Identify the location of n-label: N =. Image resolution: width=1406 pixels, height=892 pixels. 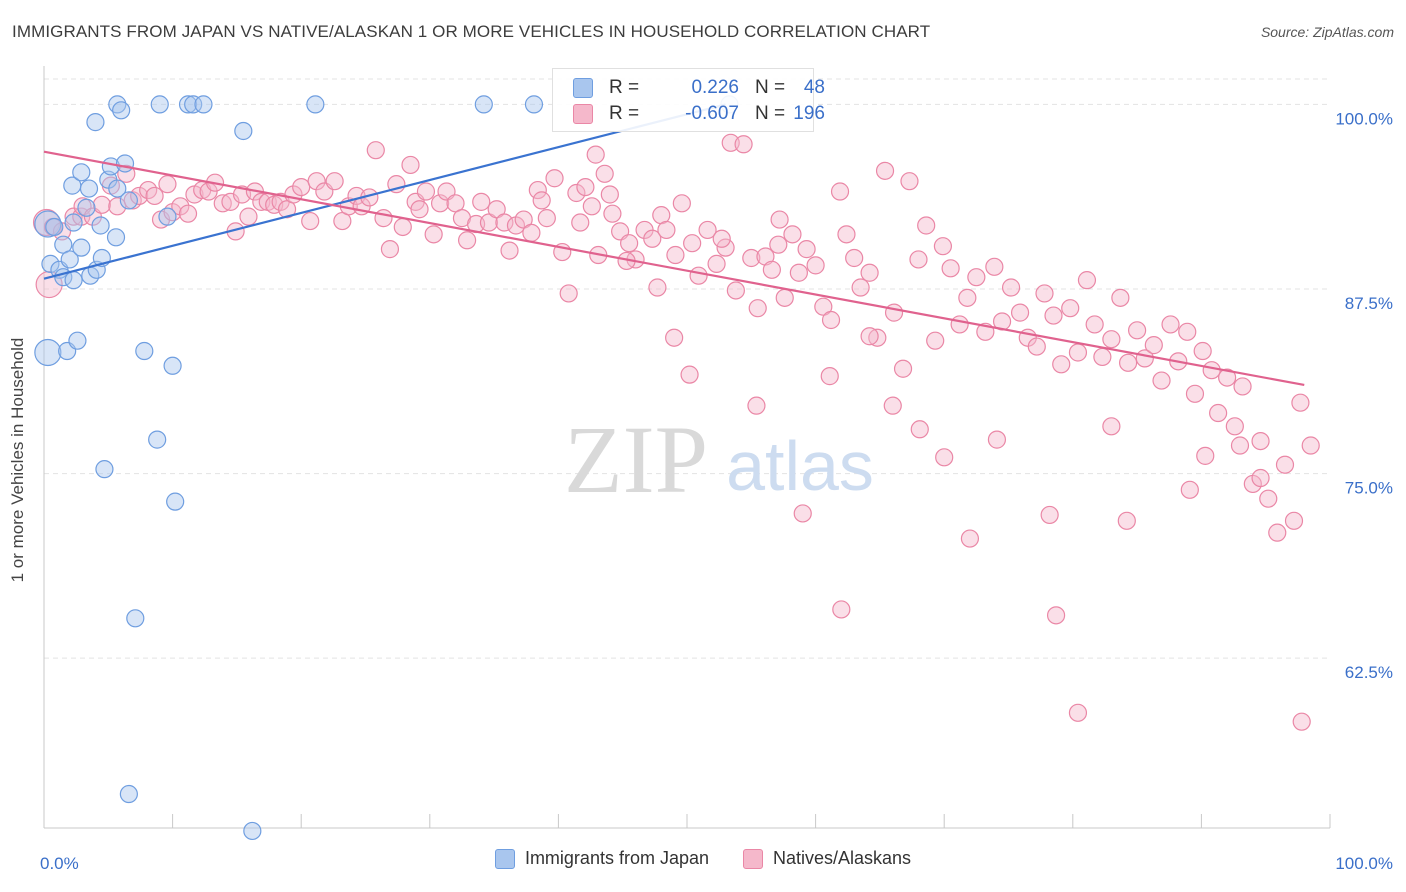
(770, 113).